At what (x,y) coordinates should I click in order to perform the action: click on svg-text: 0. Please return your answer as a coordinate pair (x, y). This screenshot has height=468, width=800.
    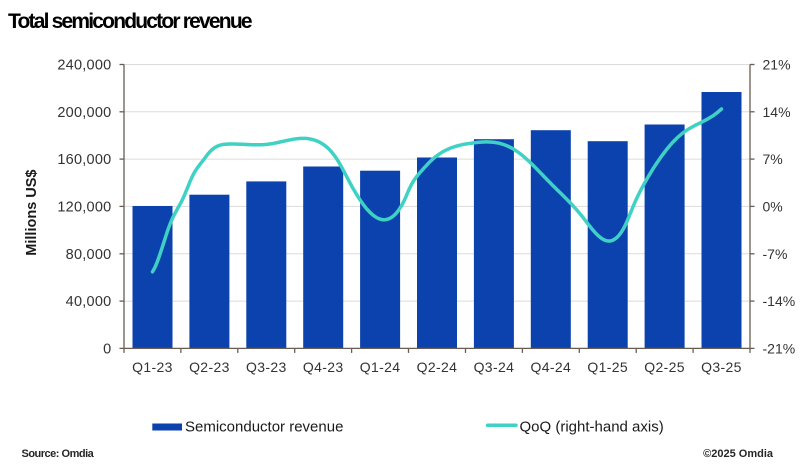
    Looking at the image, I should click on (107, 349).